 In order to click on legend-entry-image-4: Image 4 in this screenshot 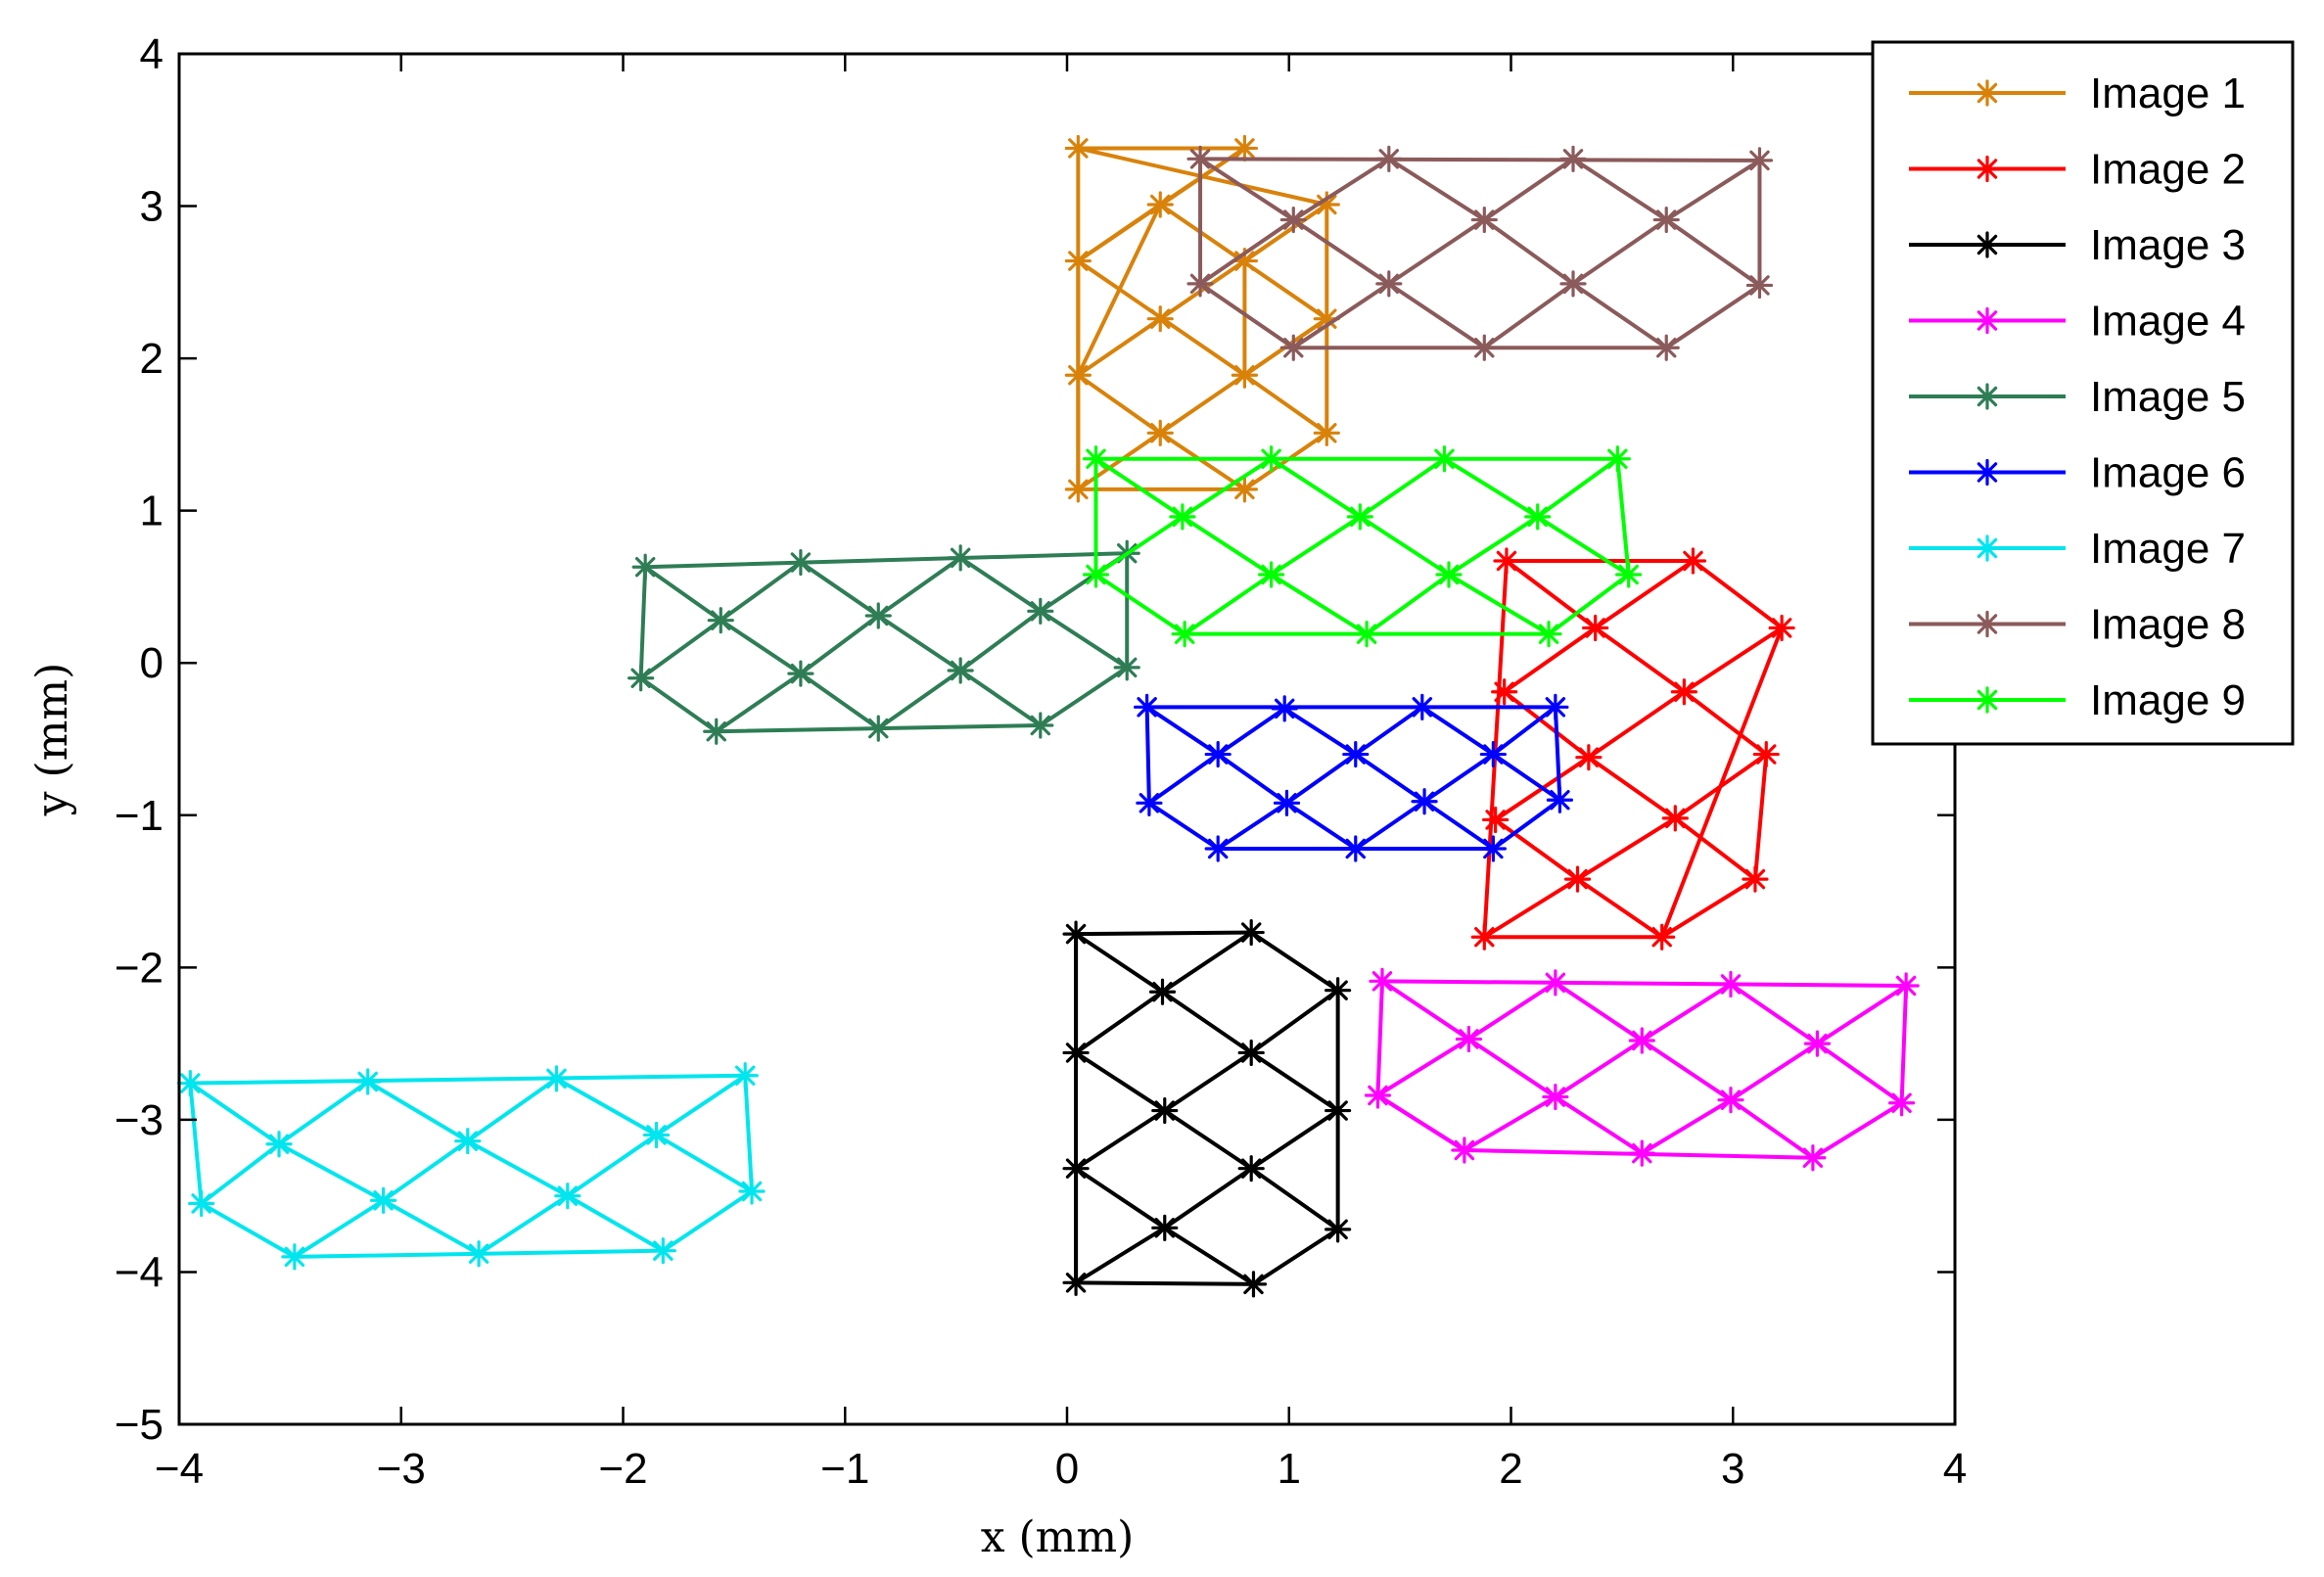, I will do `click(2077, 322)`.